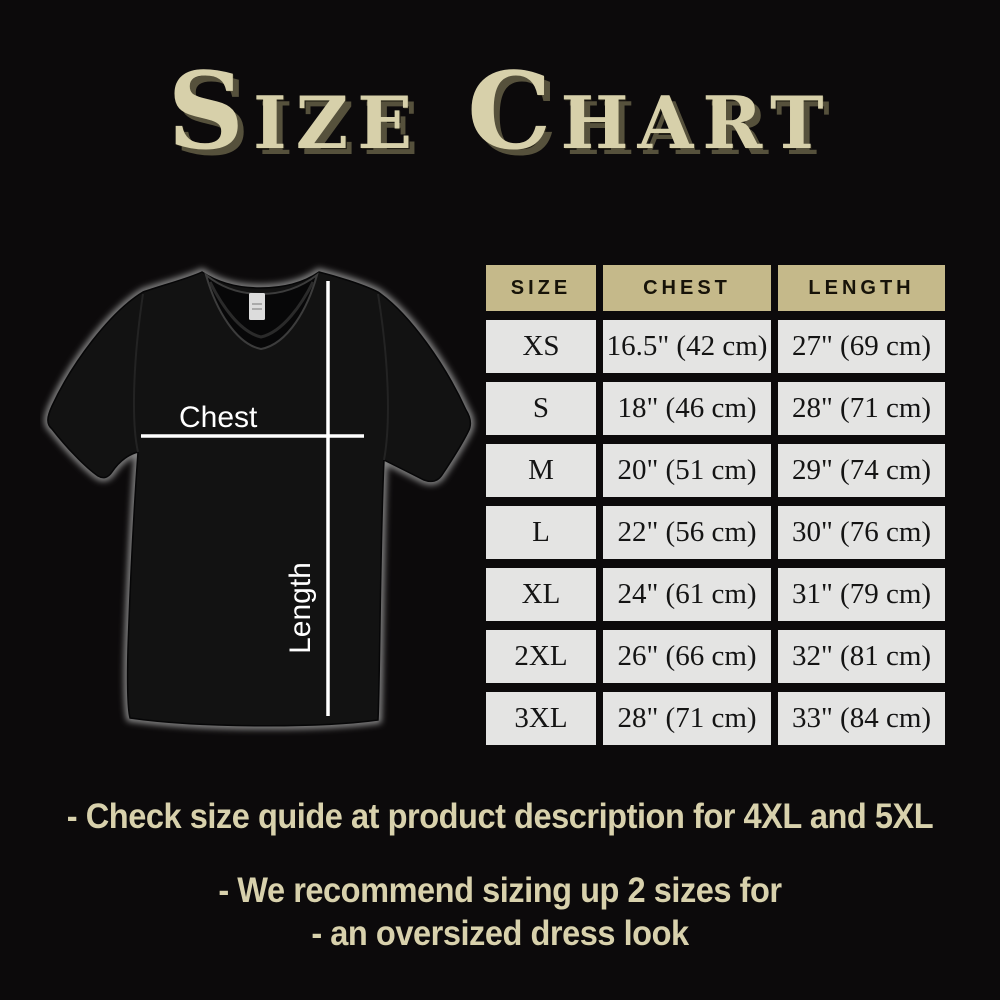 Image resolution: width=1000 pixels, height=1000 pixels. Describe the element at coordinates (687, 718) in the screenshot. I see `chest-cell: 28" (71 cm)` at that location.